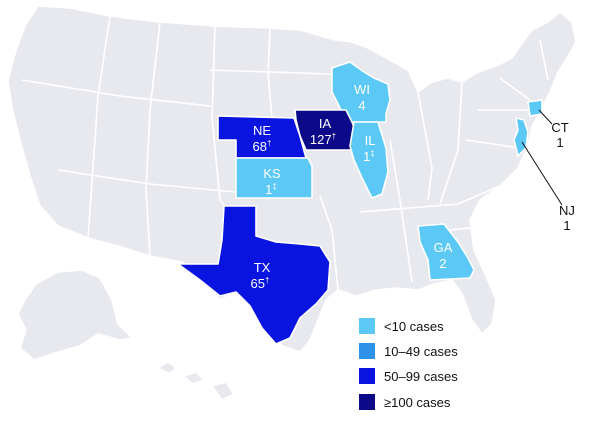  Describe the element at coordinates (272, 173) in the screenshot. I see `label-KS-abbr: KS` at that location.